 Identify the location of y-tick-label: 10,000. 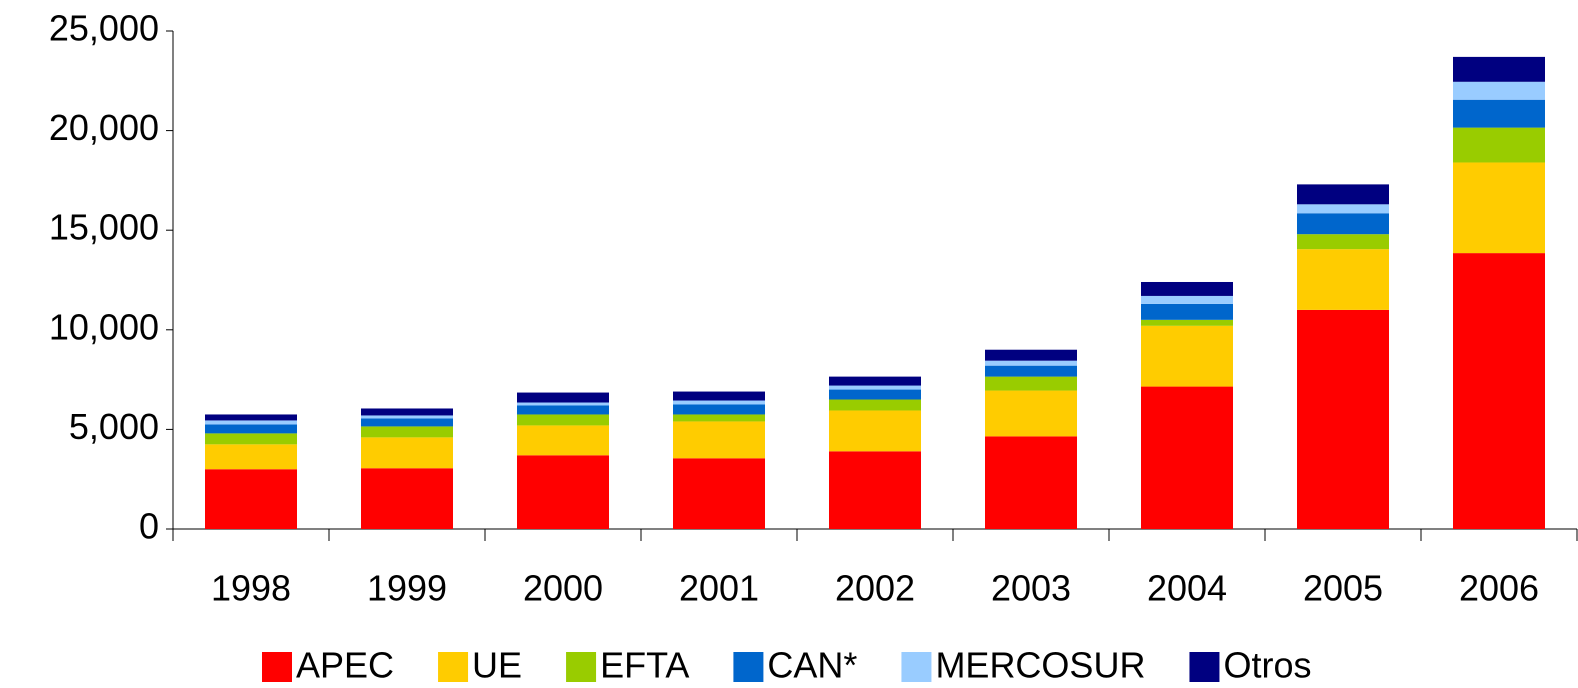
(104, 326).